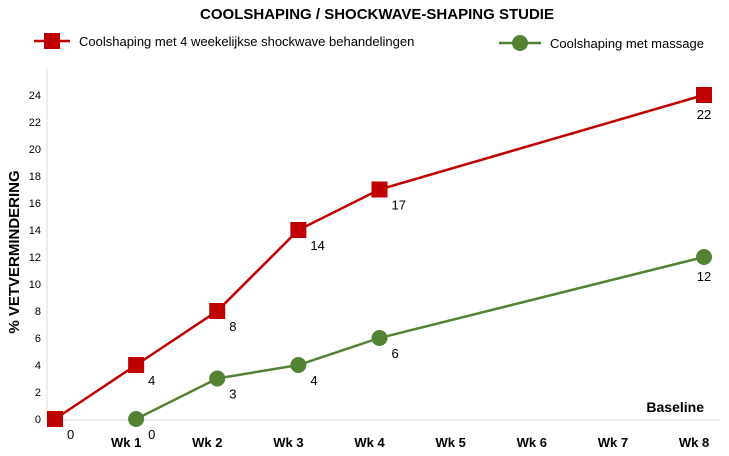 Image resolution: width=729 pixels, height=456 pixels. Describe the element at coordinates (532, 442) in the screenshot. I see `x-tick-label: Wk 6` at that location.